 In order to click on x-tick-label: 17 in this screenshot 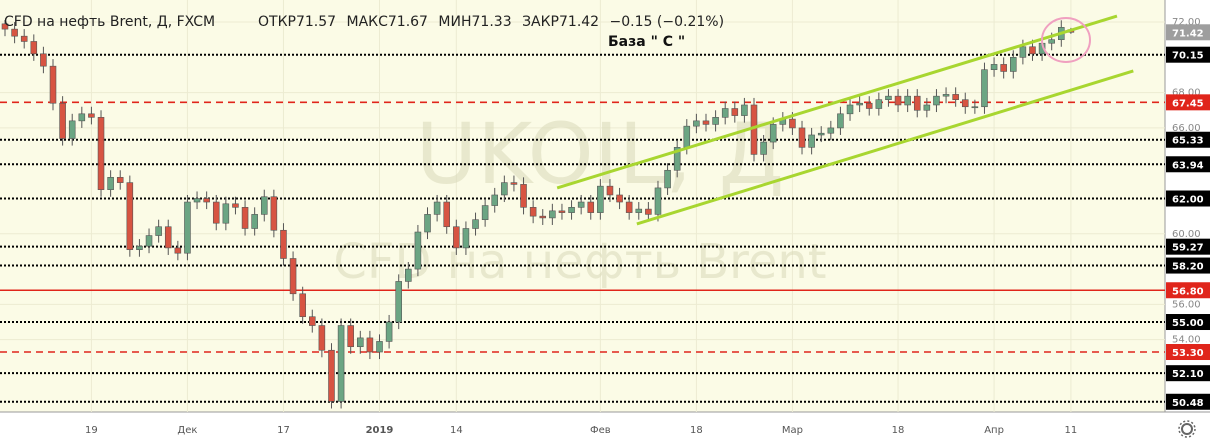, I will do `click(283, 430)`.